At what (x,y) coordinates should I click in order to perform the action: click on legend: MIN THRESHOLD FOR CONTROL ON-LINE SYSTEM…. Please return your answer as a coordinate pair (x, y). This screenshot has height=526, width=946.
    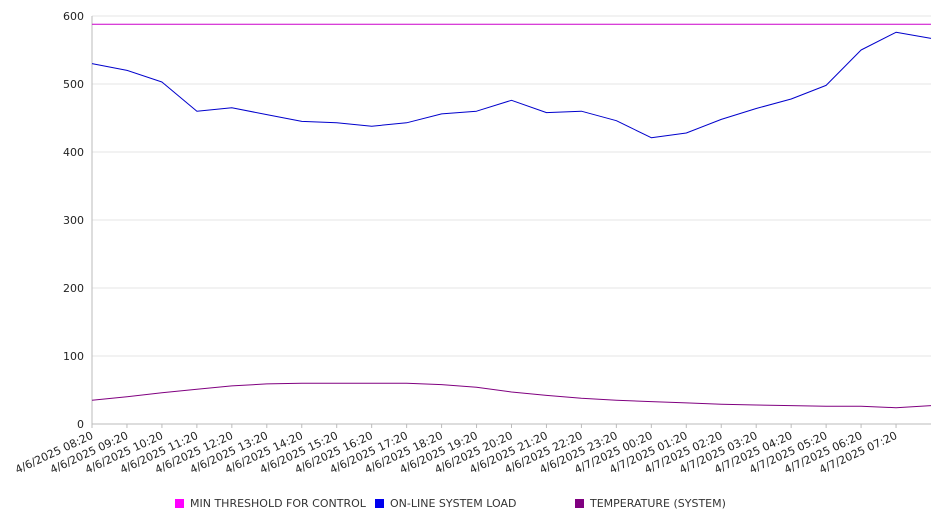
    Looking at the image, I should click on (473, 506).